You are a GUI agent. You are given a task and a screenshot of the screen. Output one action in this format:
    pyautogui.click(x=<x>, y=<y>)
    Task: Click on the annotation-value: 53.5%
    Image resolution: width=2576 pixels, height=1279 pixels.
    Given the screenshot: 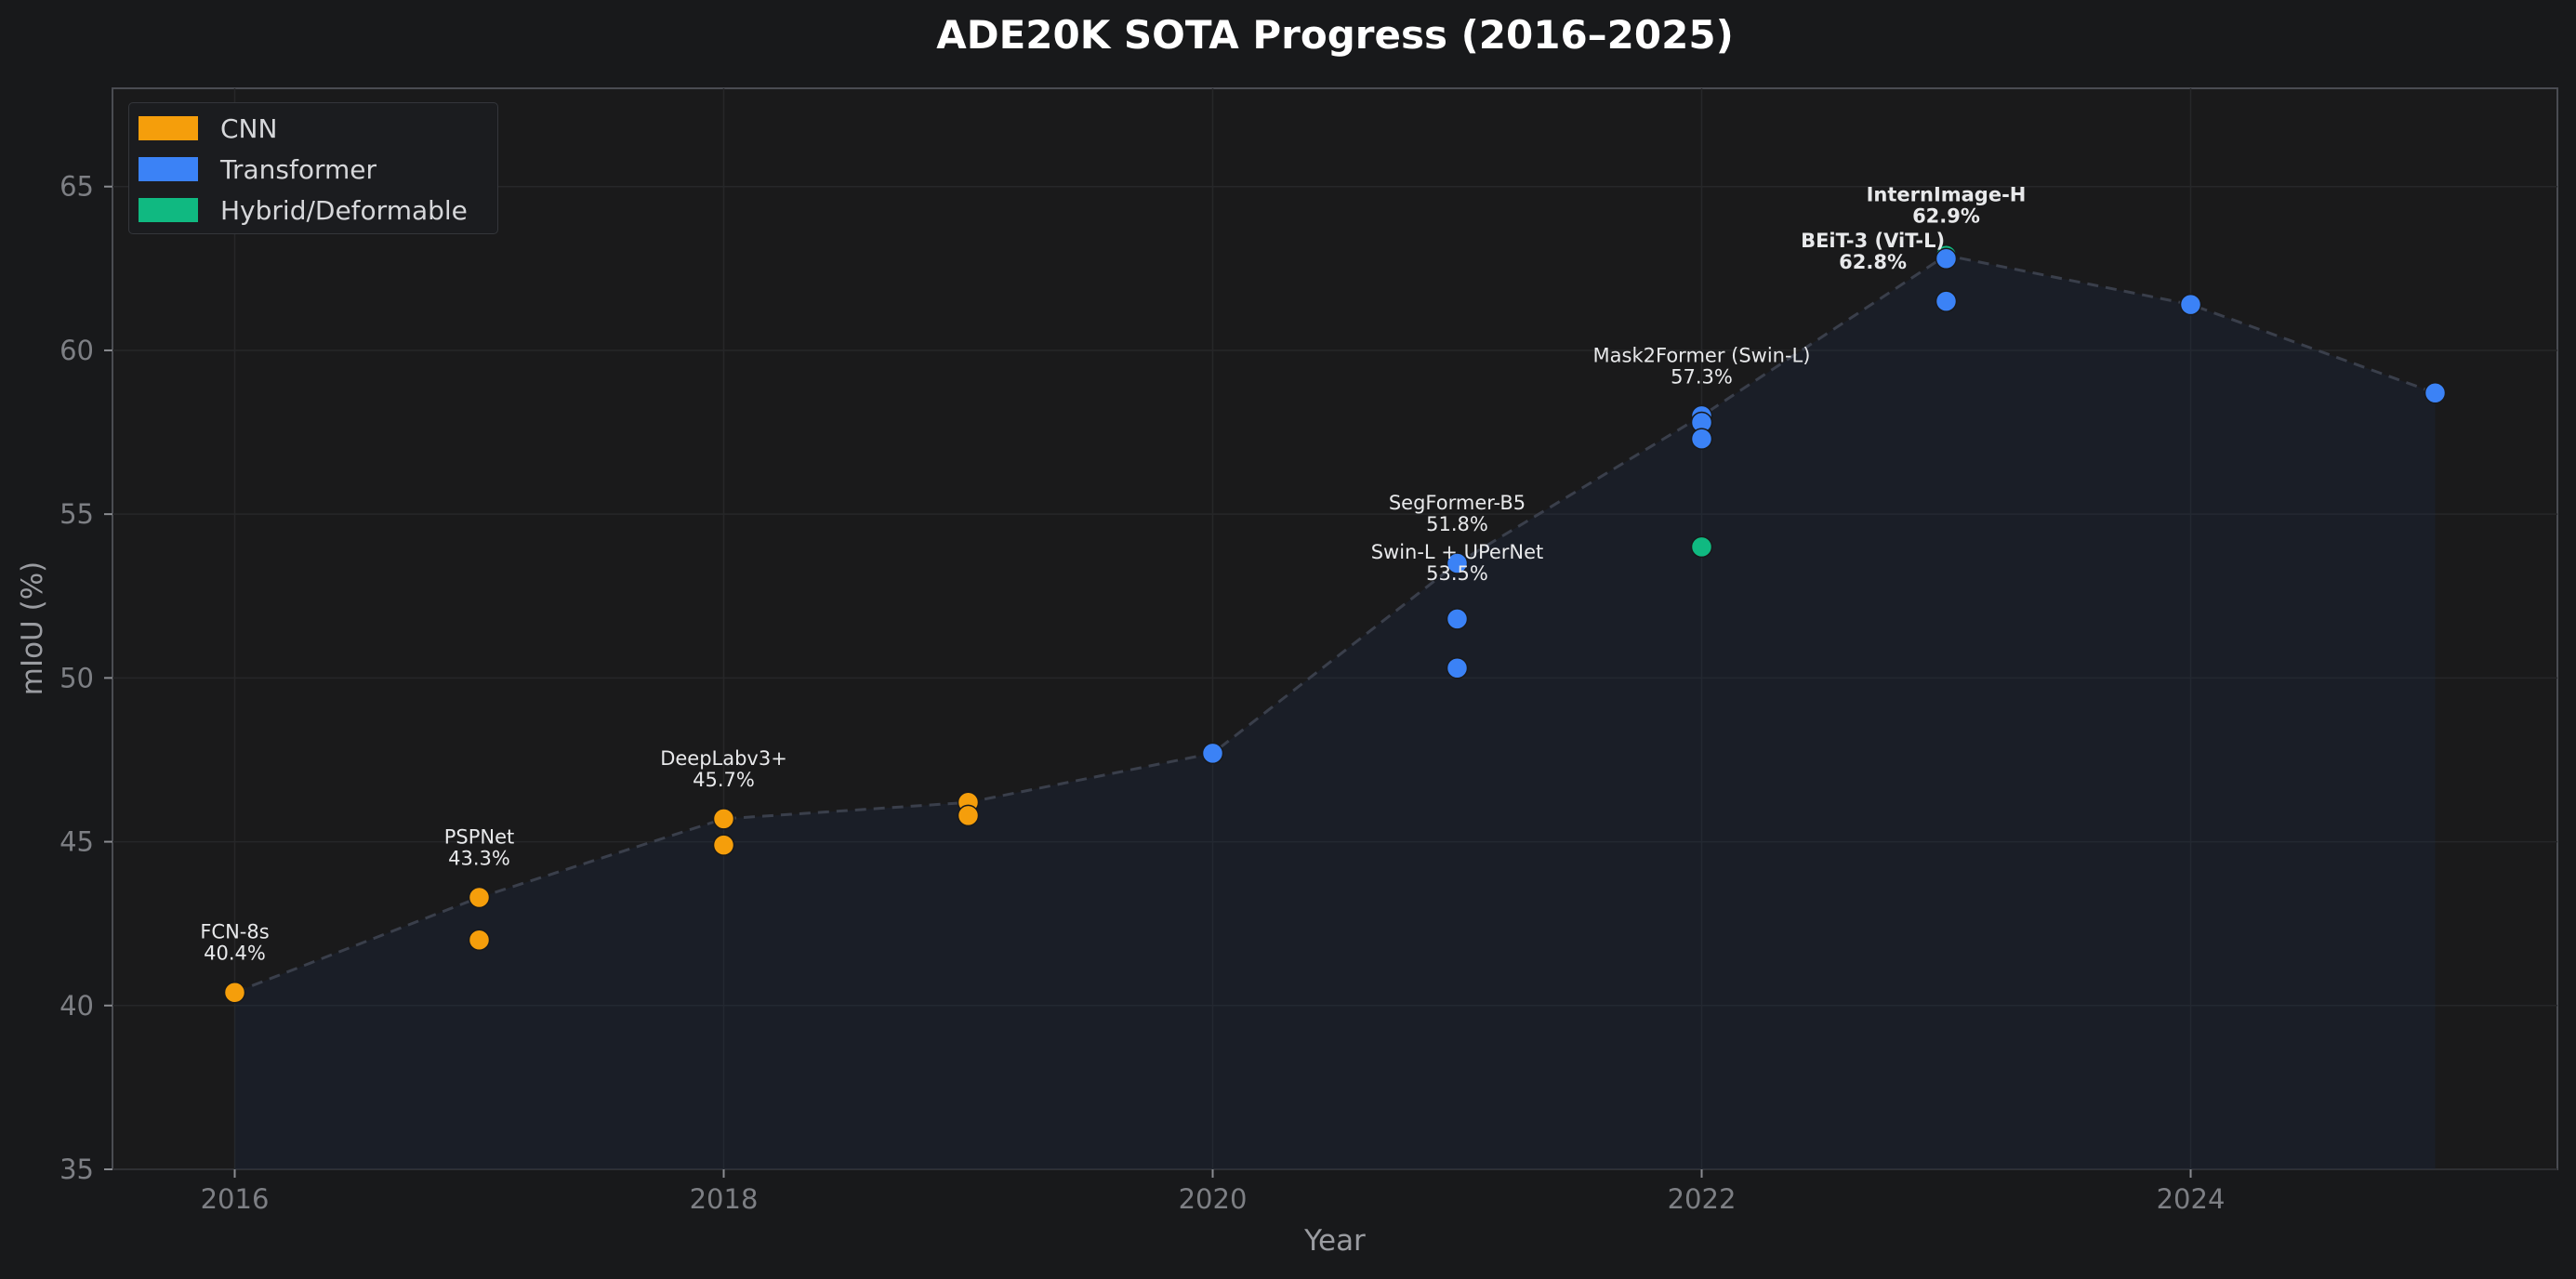 What is the action you would take?
    pyautogui.click(x=1457, y=573)
    